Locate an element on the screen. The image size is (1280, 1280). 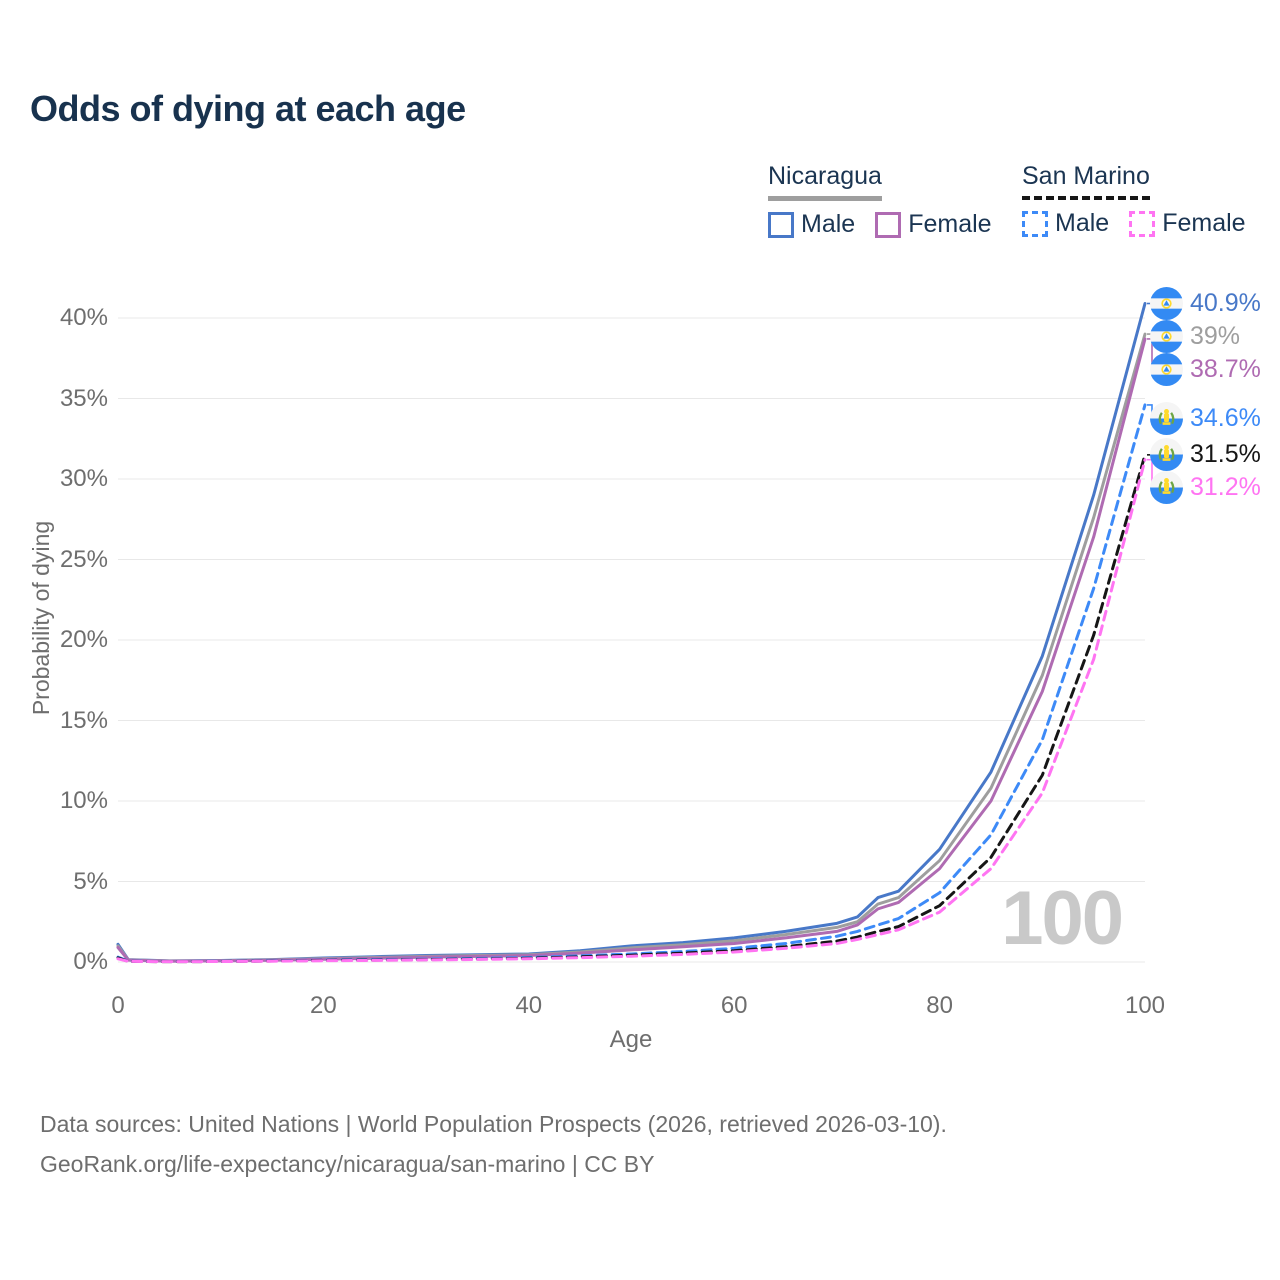
end-label-value: 38.7% is located at coordinates (1225, 369).